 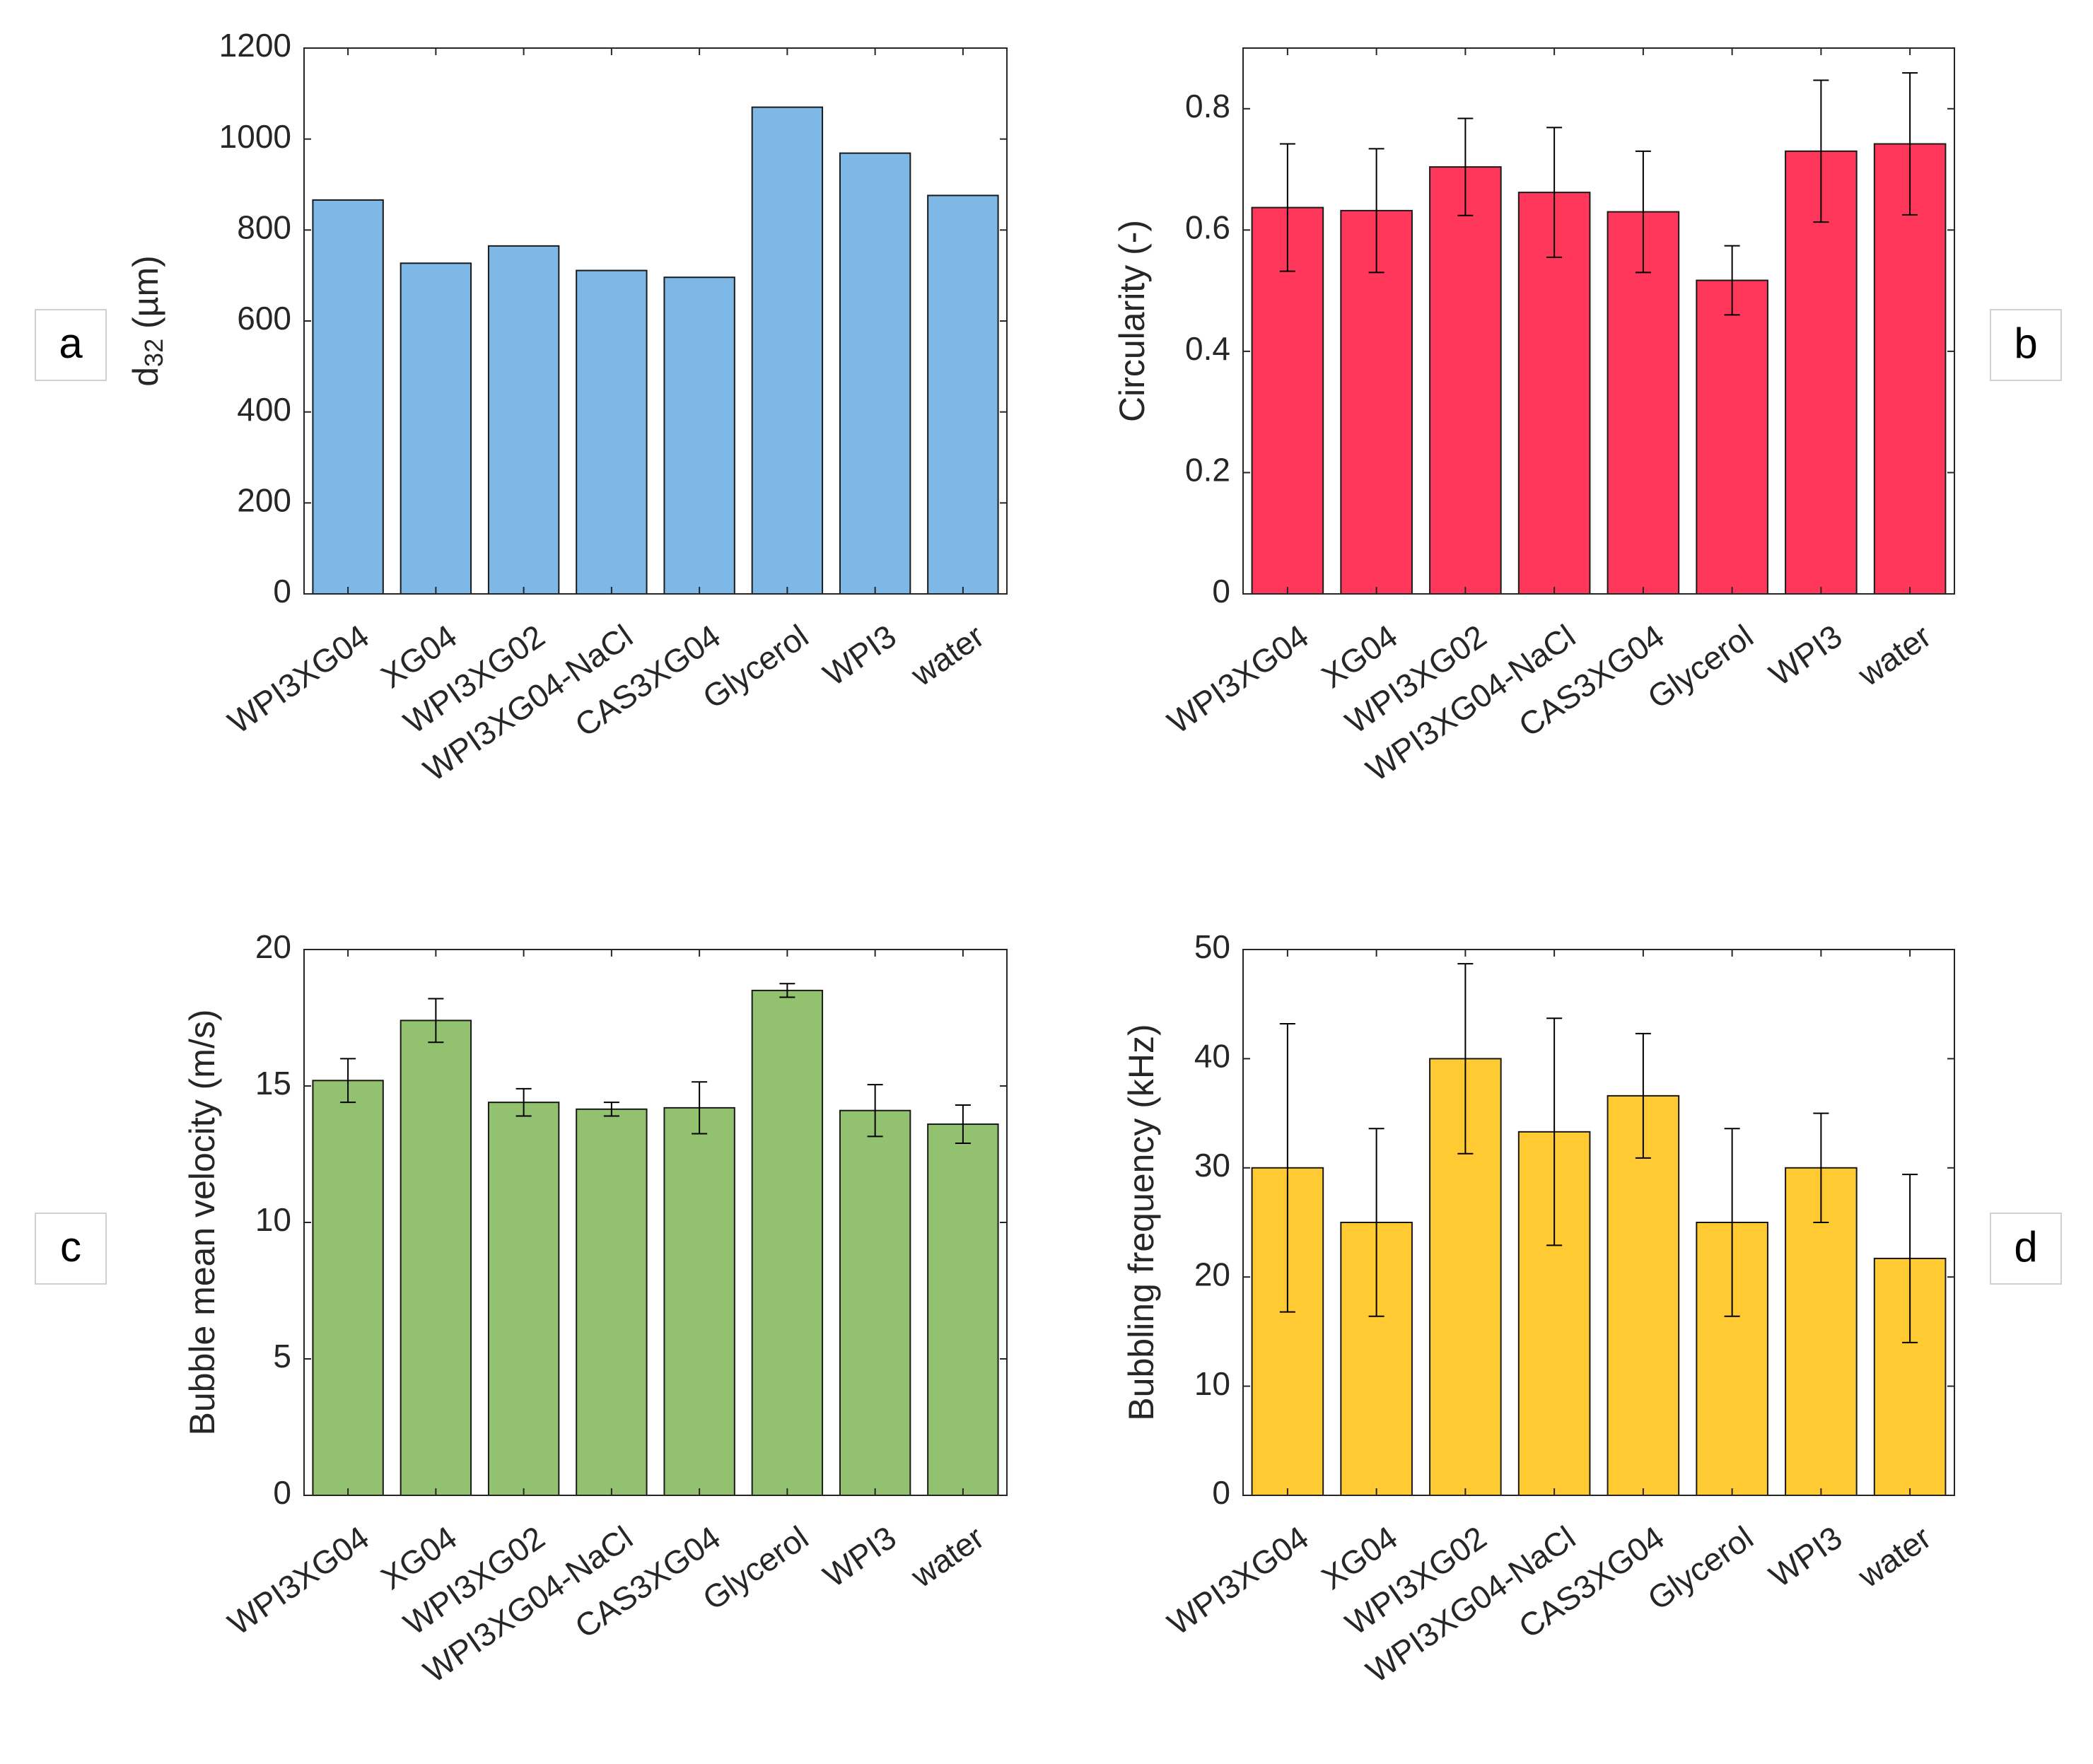 What do you see at coordinates (1207, 227) in the screenshot?
I see `y-tick-label: 0.6` at bounding box center [1207, 227].